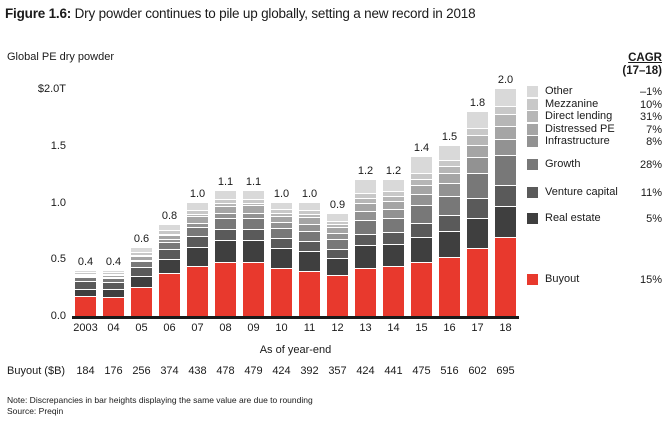  Describe the element at coordinates (505, 80) in the screenshot. I see `bar-total-label: 2.0` at that location.